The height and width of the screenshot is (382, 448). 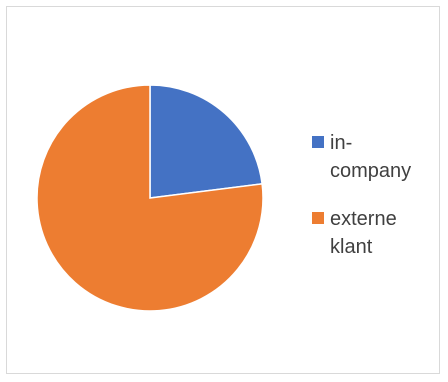 I want to click on legend-swatch-externe-klant, so click(x=318, y=218).